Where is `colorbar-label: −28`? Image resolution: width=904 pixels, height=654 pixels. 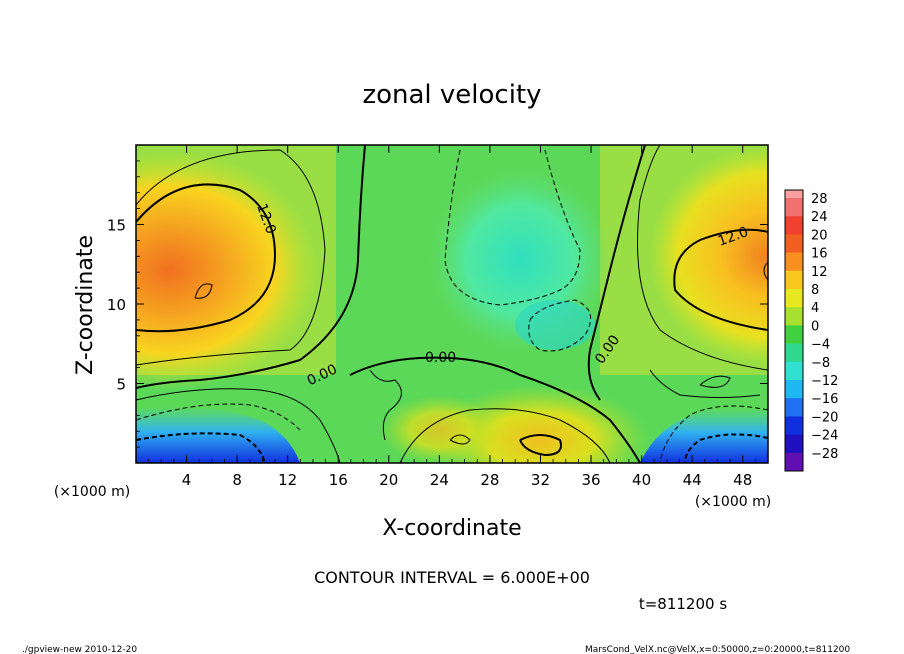 colorbar-label: −28 is located at coordinates (824, 454).